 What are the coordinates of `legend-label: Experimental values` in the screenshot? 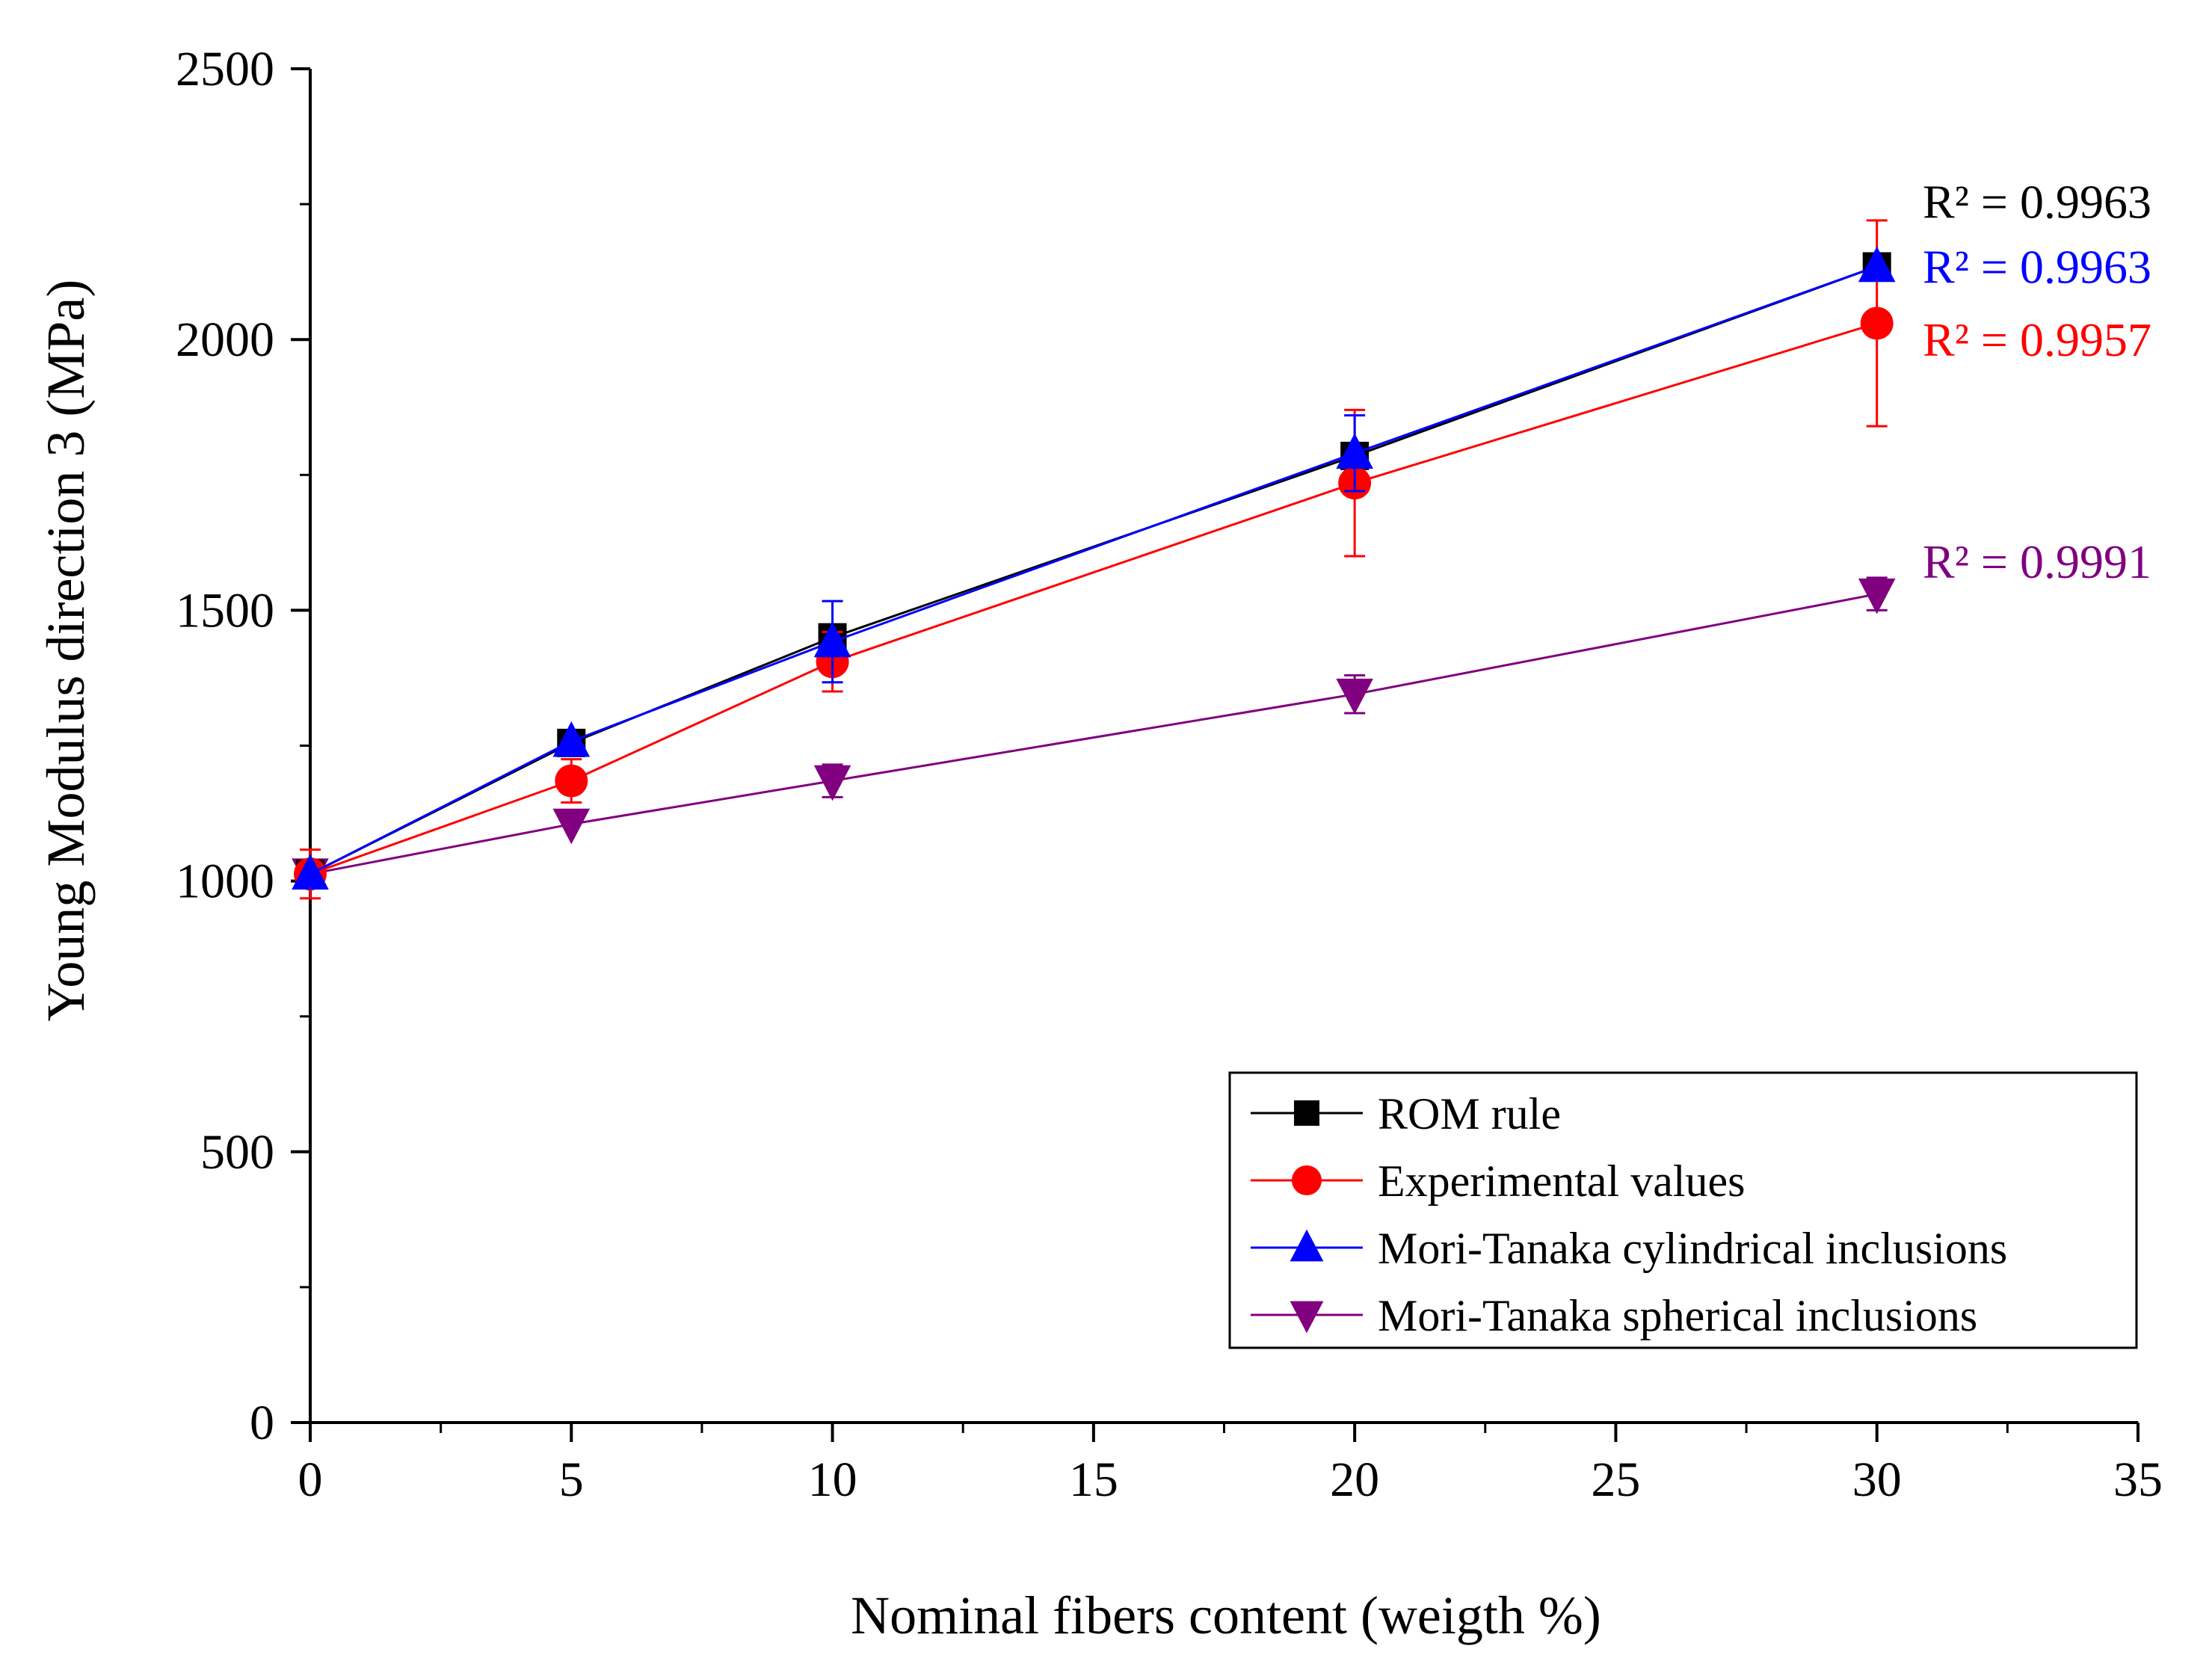 It's located at (1561, 1181).